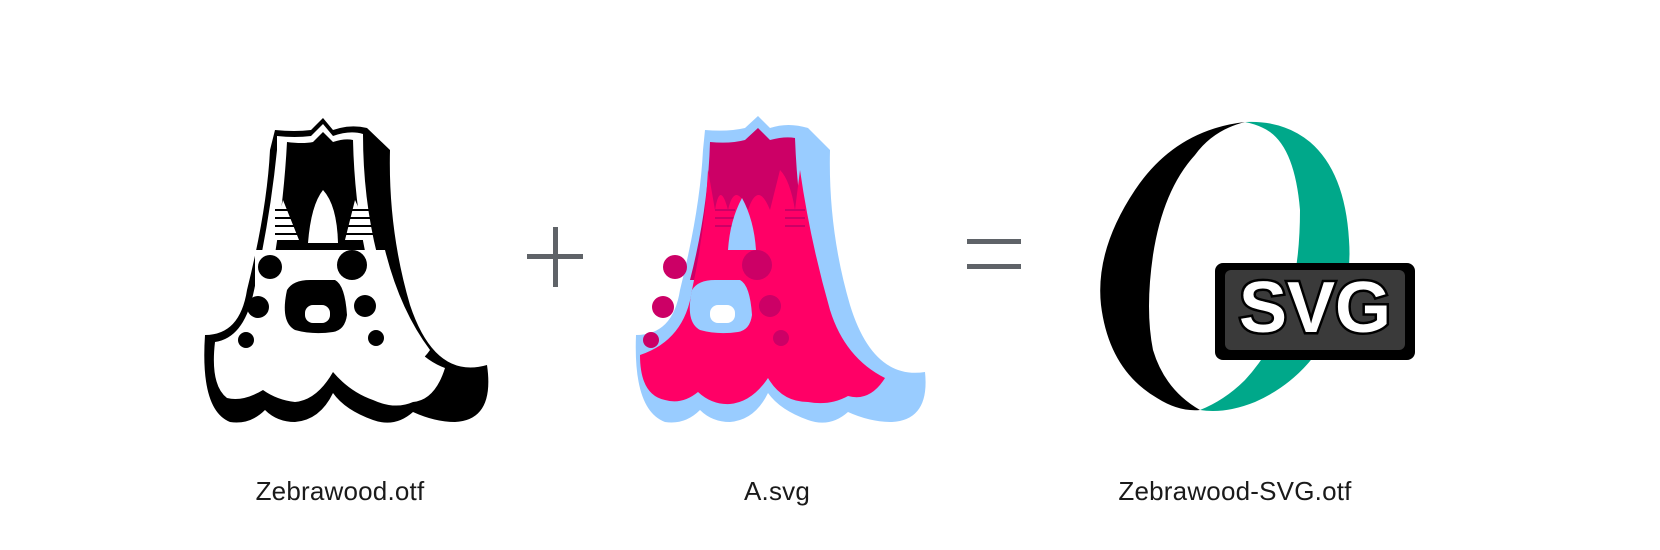 The height and width of the screenshot is (550, 1660). Describe the element at coordinates (1257, 266) in the screenshot. I see `svg-font-icon: SVG` at that location.